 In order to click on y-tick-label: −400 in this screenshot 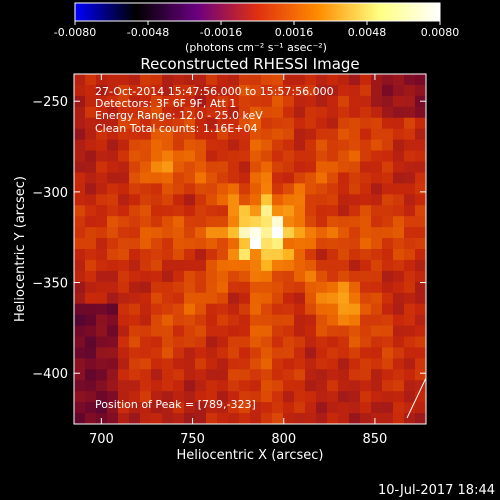, I will do `click(50, 374)`.